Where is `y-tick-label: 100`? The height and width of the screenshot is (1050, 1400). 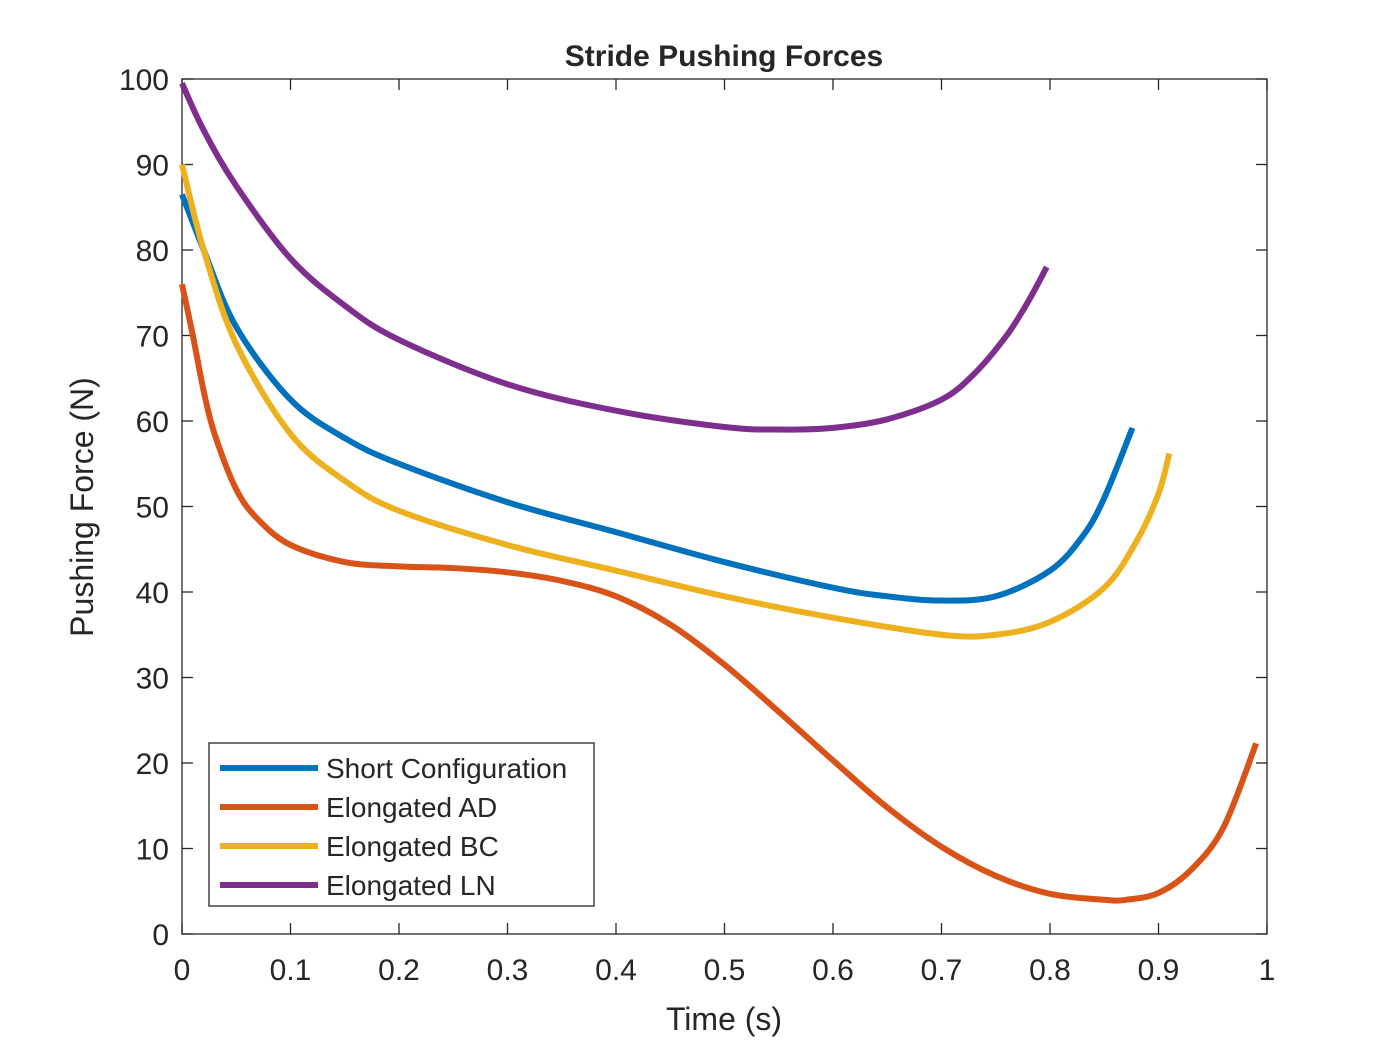
y-tick-label: 100 is located at coordinates (144, 80).